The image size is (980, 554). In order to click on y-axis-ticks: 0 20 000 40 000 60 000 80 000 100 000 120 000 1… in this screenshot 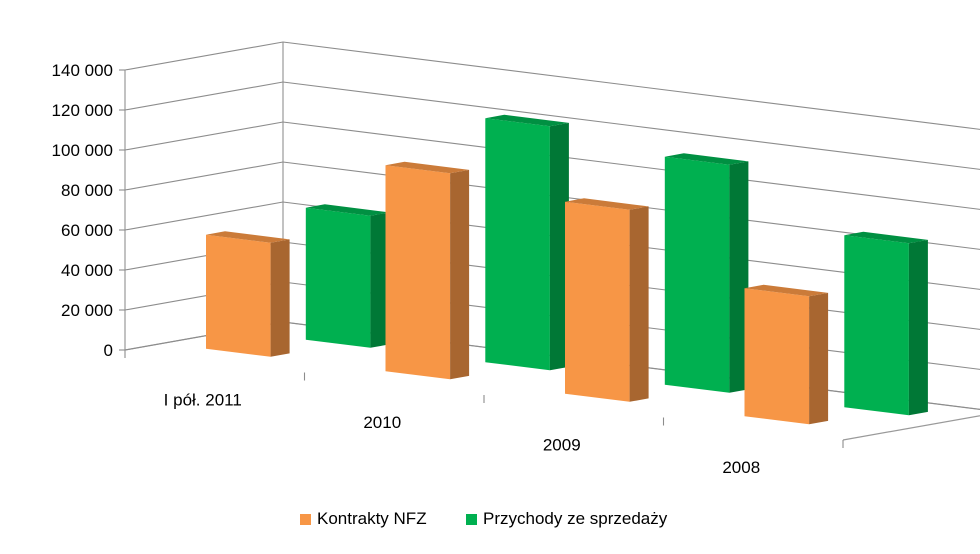, I will do `click(88, 210)`.